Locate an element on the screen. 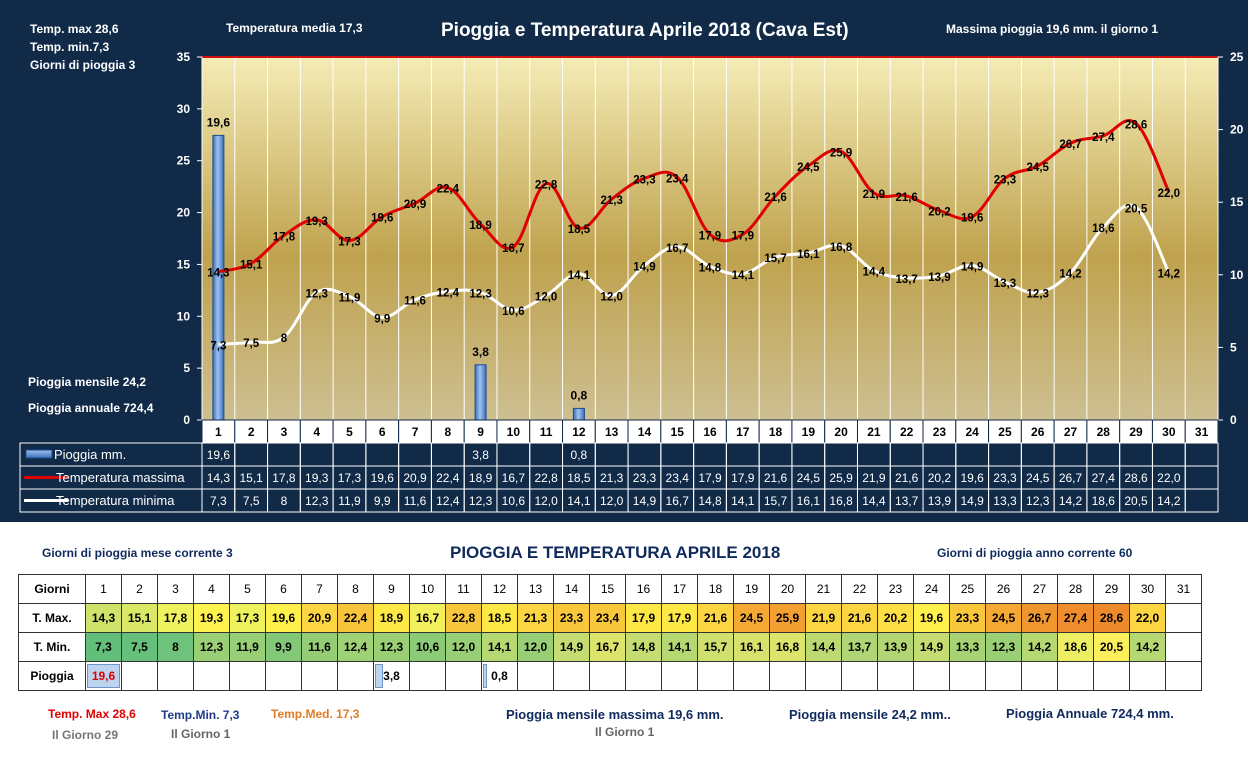  dtable-day-label: 8 is located at coordinates (447, 432).